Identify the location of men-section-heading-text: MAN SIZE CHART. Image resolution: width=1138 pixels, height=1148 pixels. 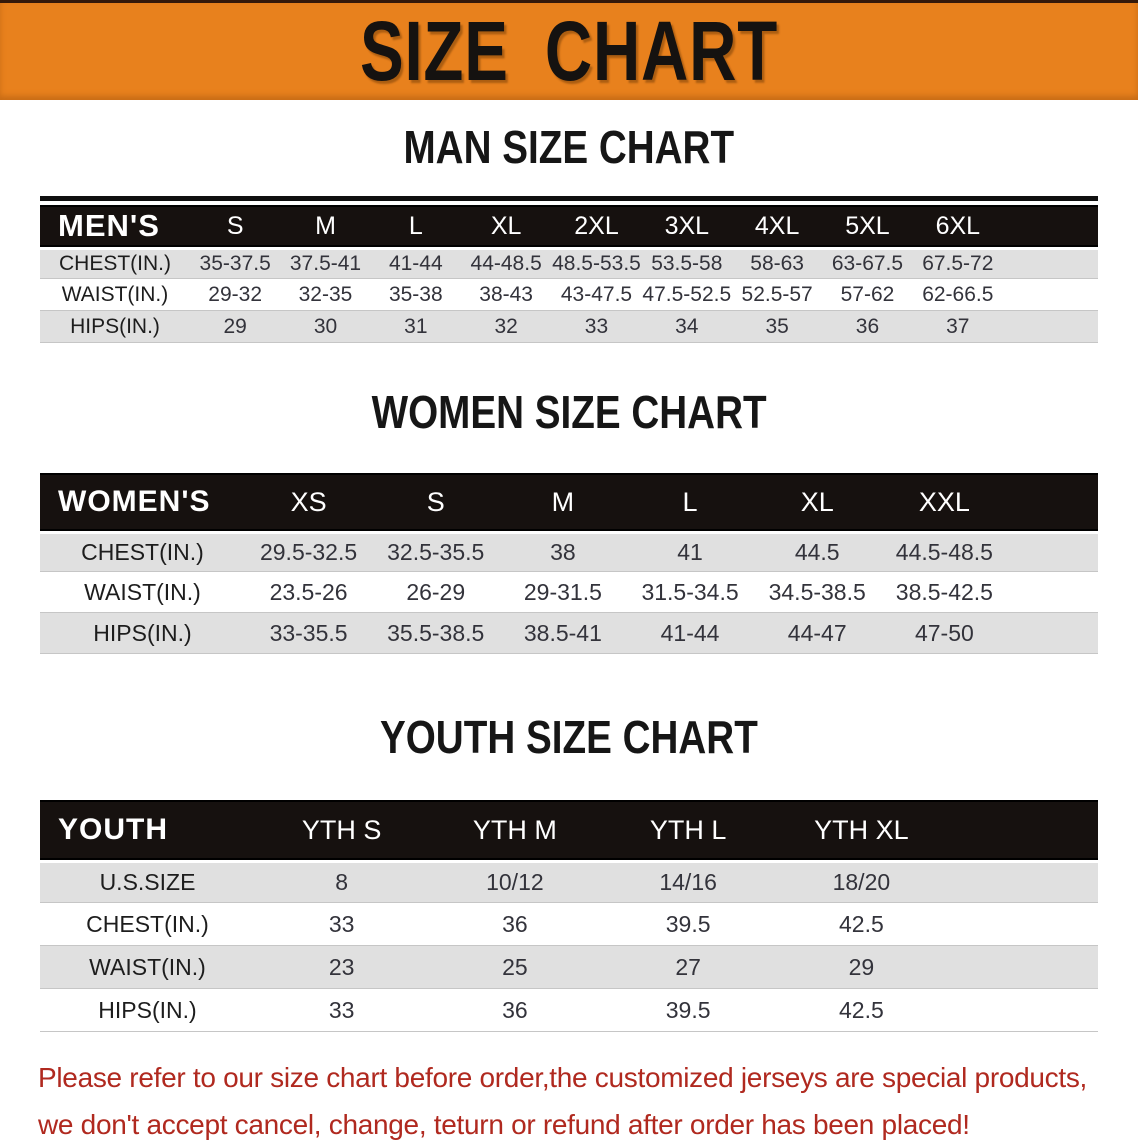
(569, 147).